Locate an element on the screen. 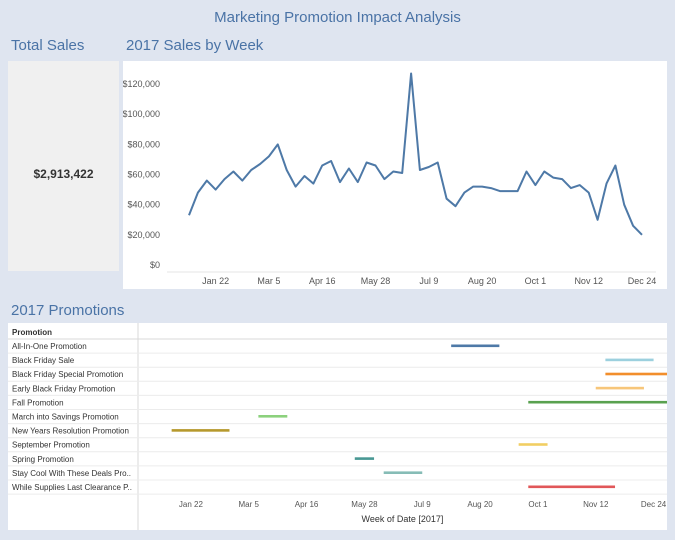  gantt-x-tick-label: Jul 9 is located at coordinates (422, 504).